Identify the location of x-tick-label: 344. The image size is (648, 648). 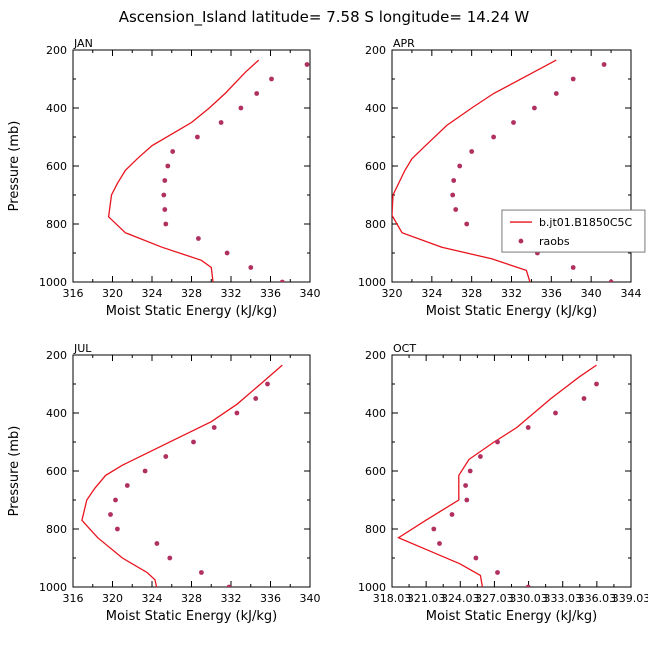
(631, 293).